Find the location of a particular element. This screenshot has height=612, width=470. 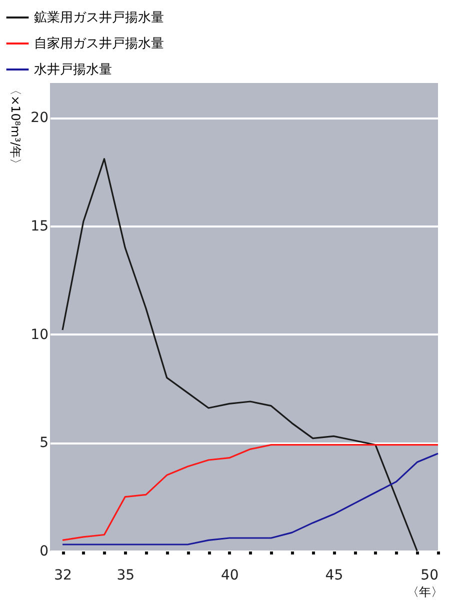

y-axis-title: 〈×10⁸m³/年〉 is located at coordinates (15, 127).